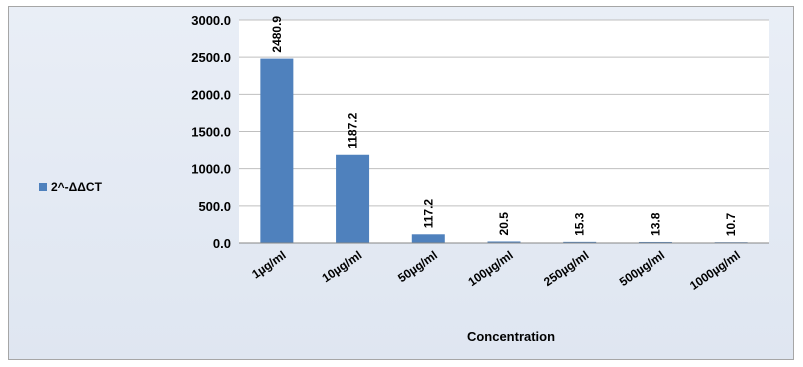  Describe the element at coordinates (341, 266) in the screenshot. I see `x-tick-label: 10µg/ml` at that location.